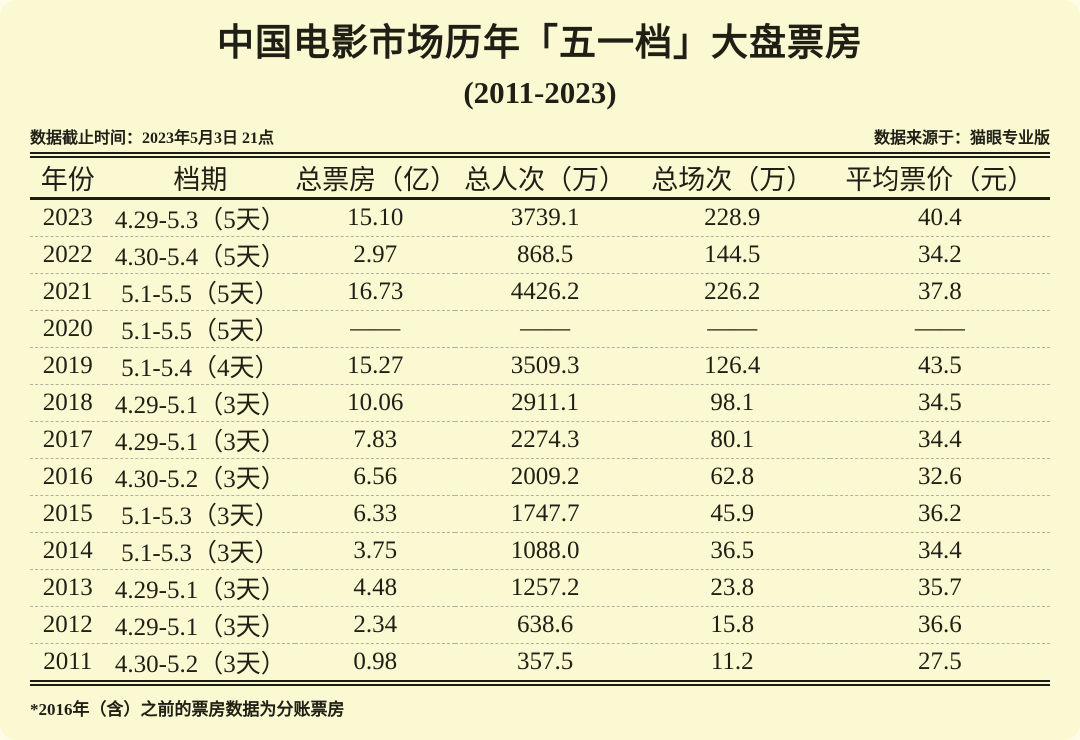  I want to click on table-header-row: 年份 档期 总票房（亿） 总人次（万） 总场次（万） 平均票价（元）, so click(540, 179).